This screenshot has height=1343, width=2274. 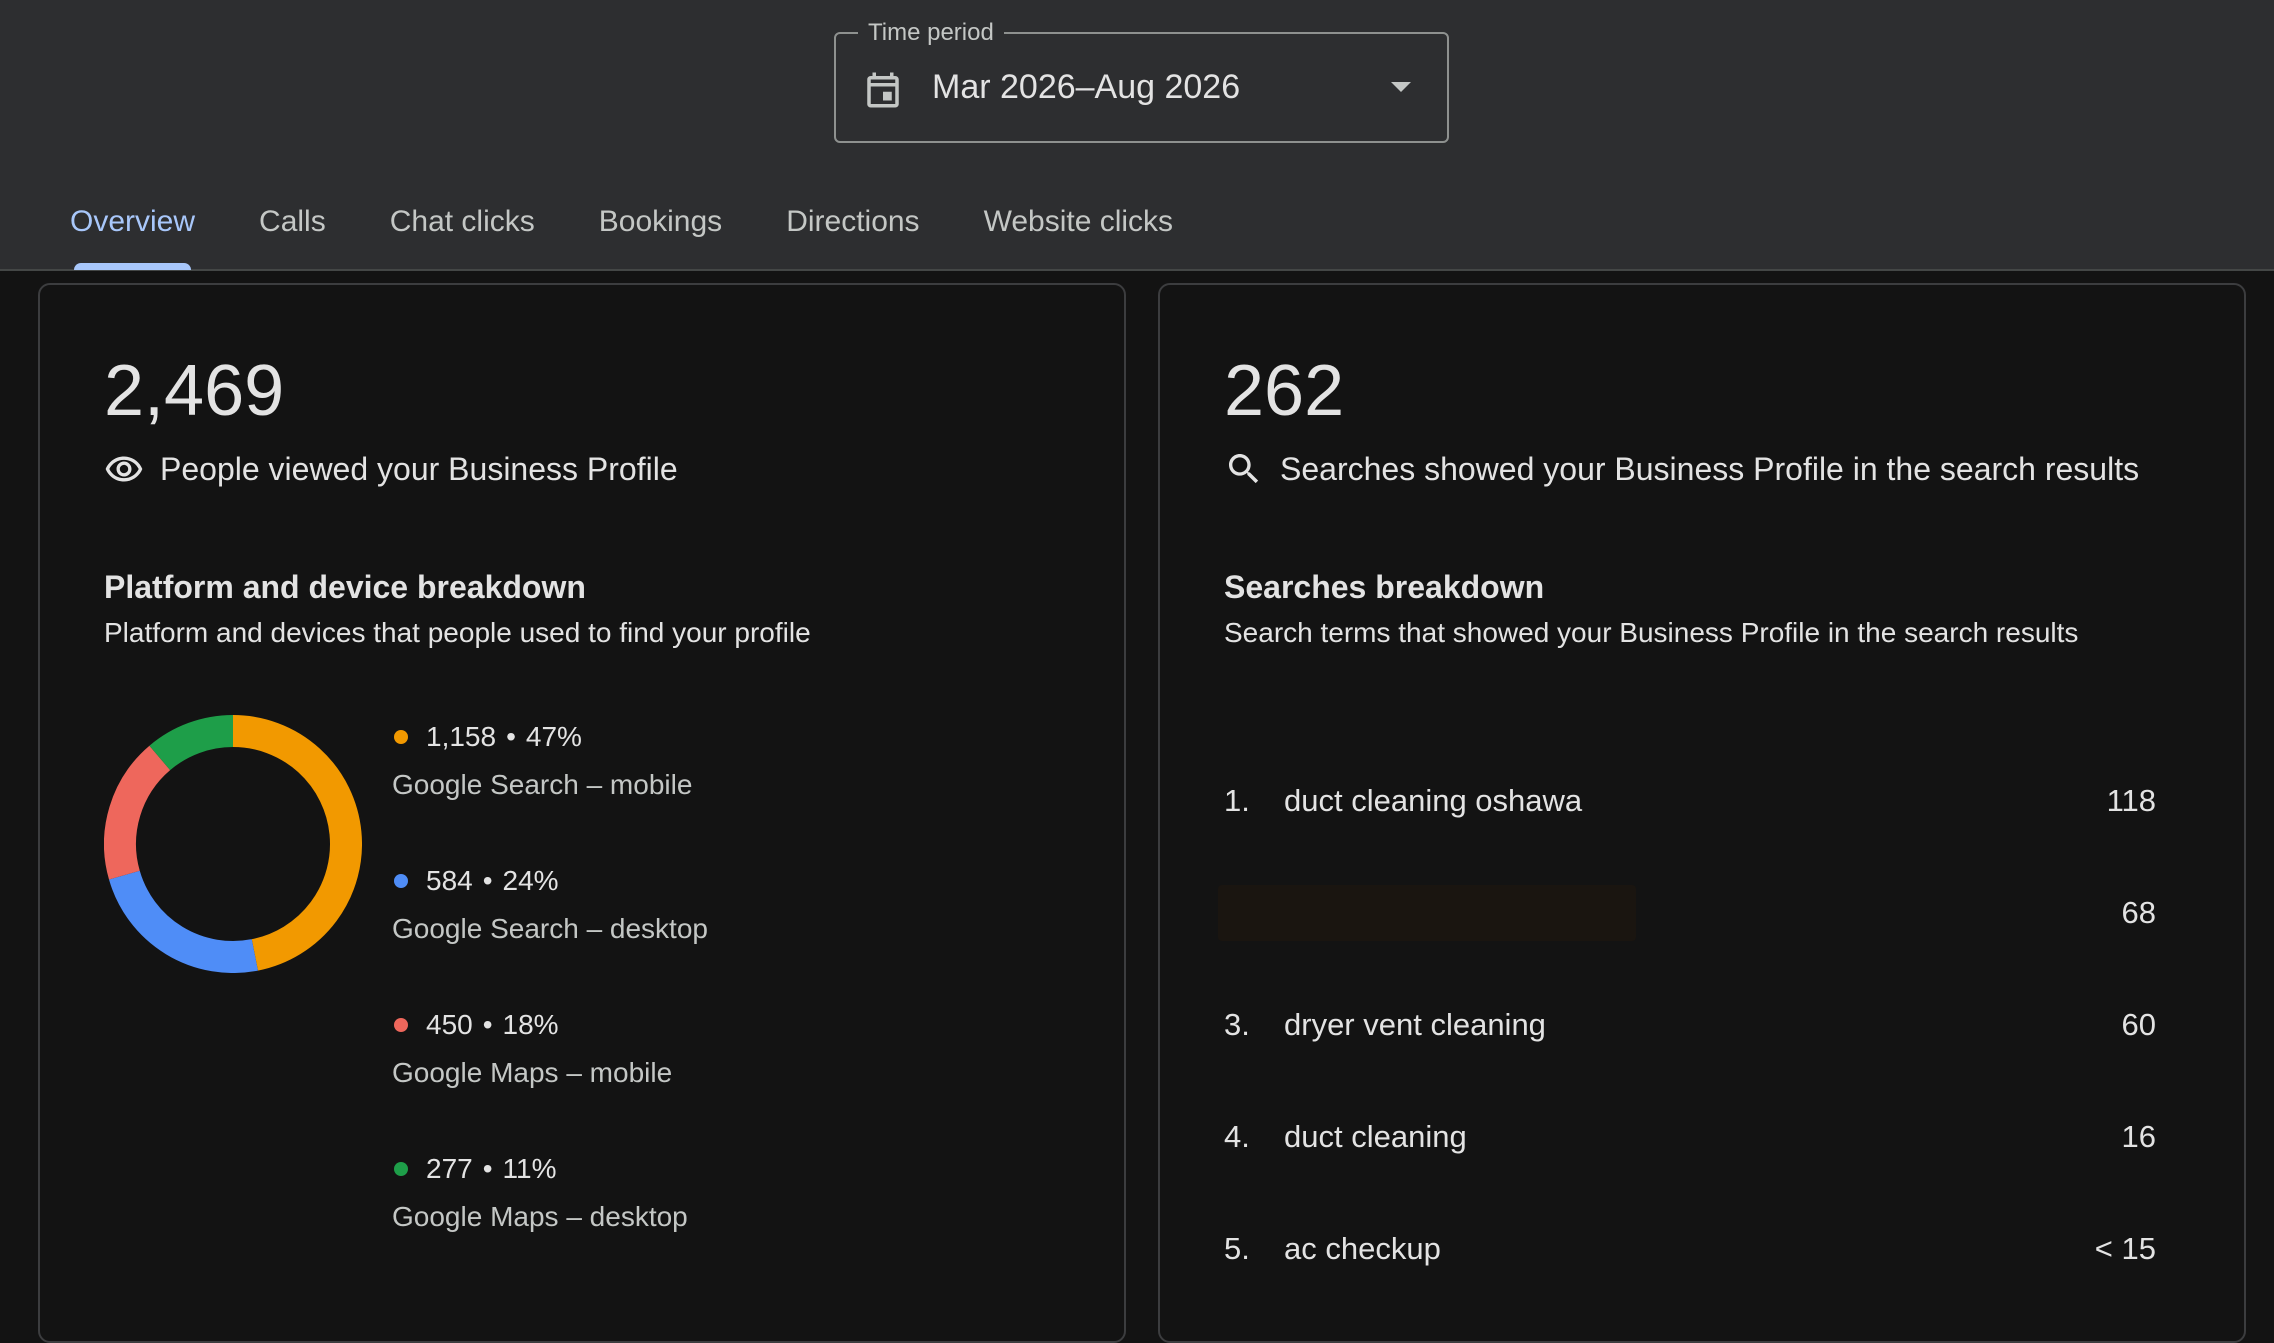 What do you see at coordinates (2138, 912) in the screenshot?
I see `search-count: 68` at bounding box center [2138, 912].